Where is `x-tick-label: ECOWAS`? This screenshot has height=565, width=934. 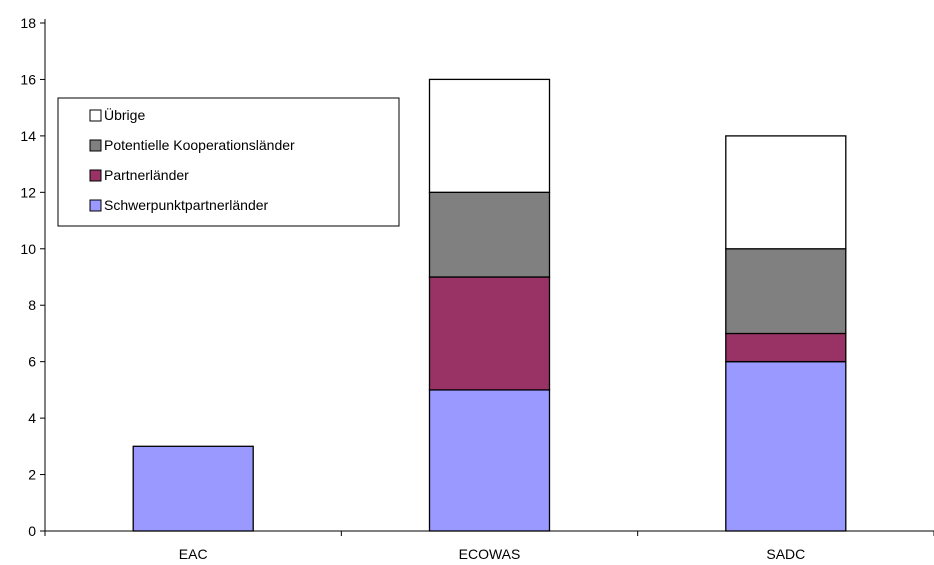
x-tick-label: ECOWAS is located at coordinates (490, 554).